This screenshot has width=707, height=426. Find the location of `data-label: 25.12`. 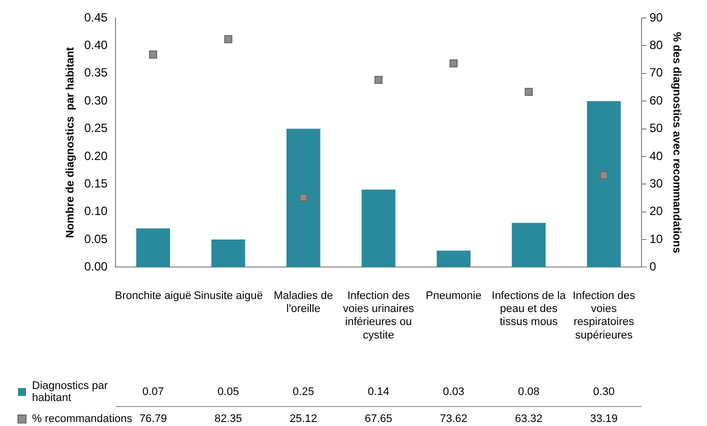

data-label: 25.12 is located at coordinates (304, 419).